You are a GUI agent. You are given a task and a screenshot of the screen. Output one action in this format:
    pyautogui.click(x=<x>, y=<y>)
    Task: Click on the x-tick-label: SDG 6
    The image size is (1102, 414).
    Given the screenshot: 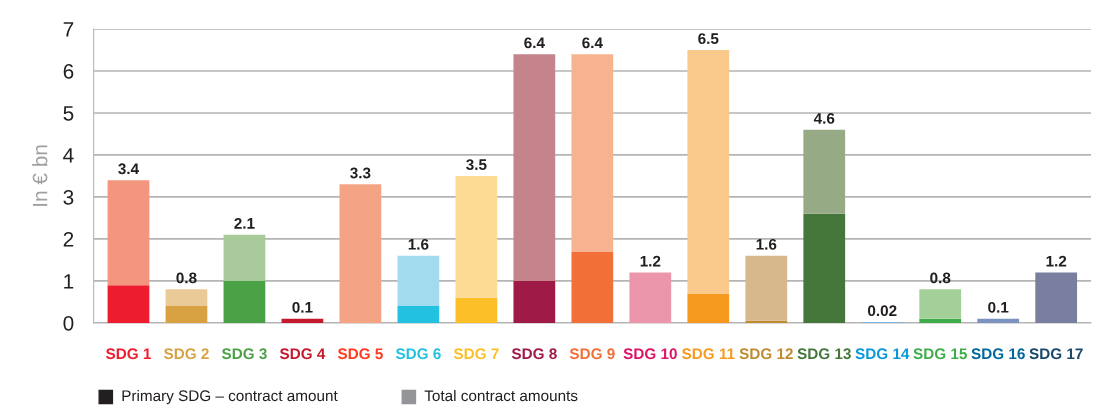 What is the action you would take?
    pyautogui.click(x=418, y=354)
    